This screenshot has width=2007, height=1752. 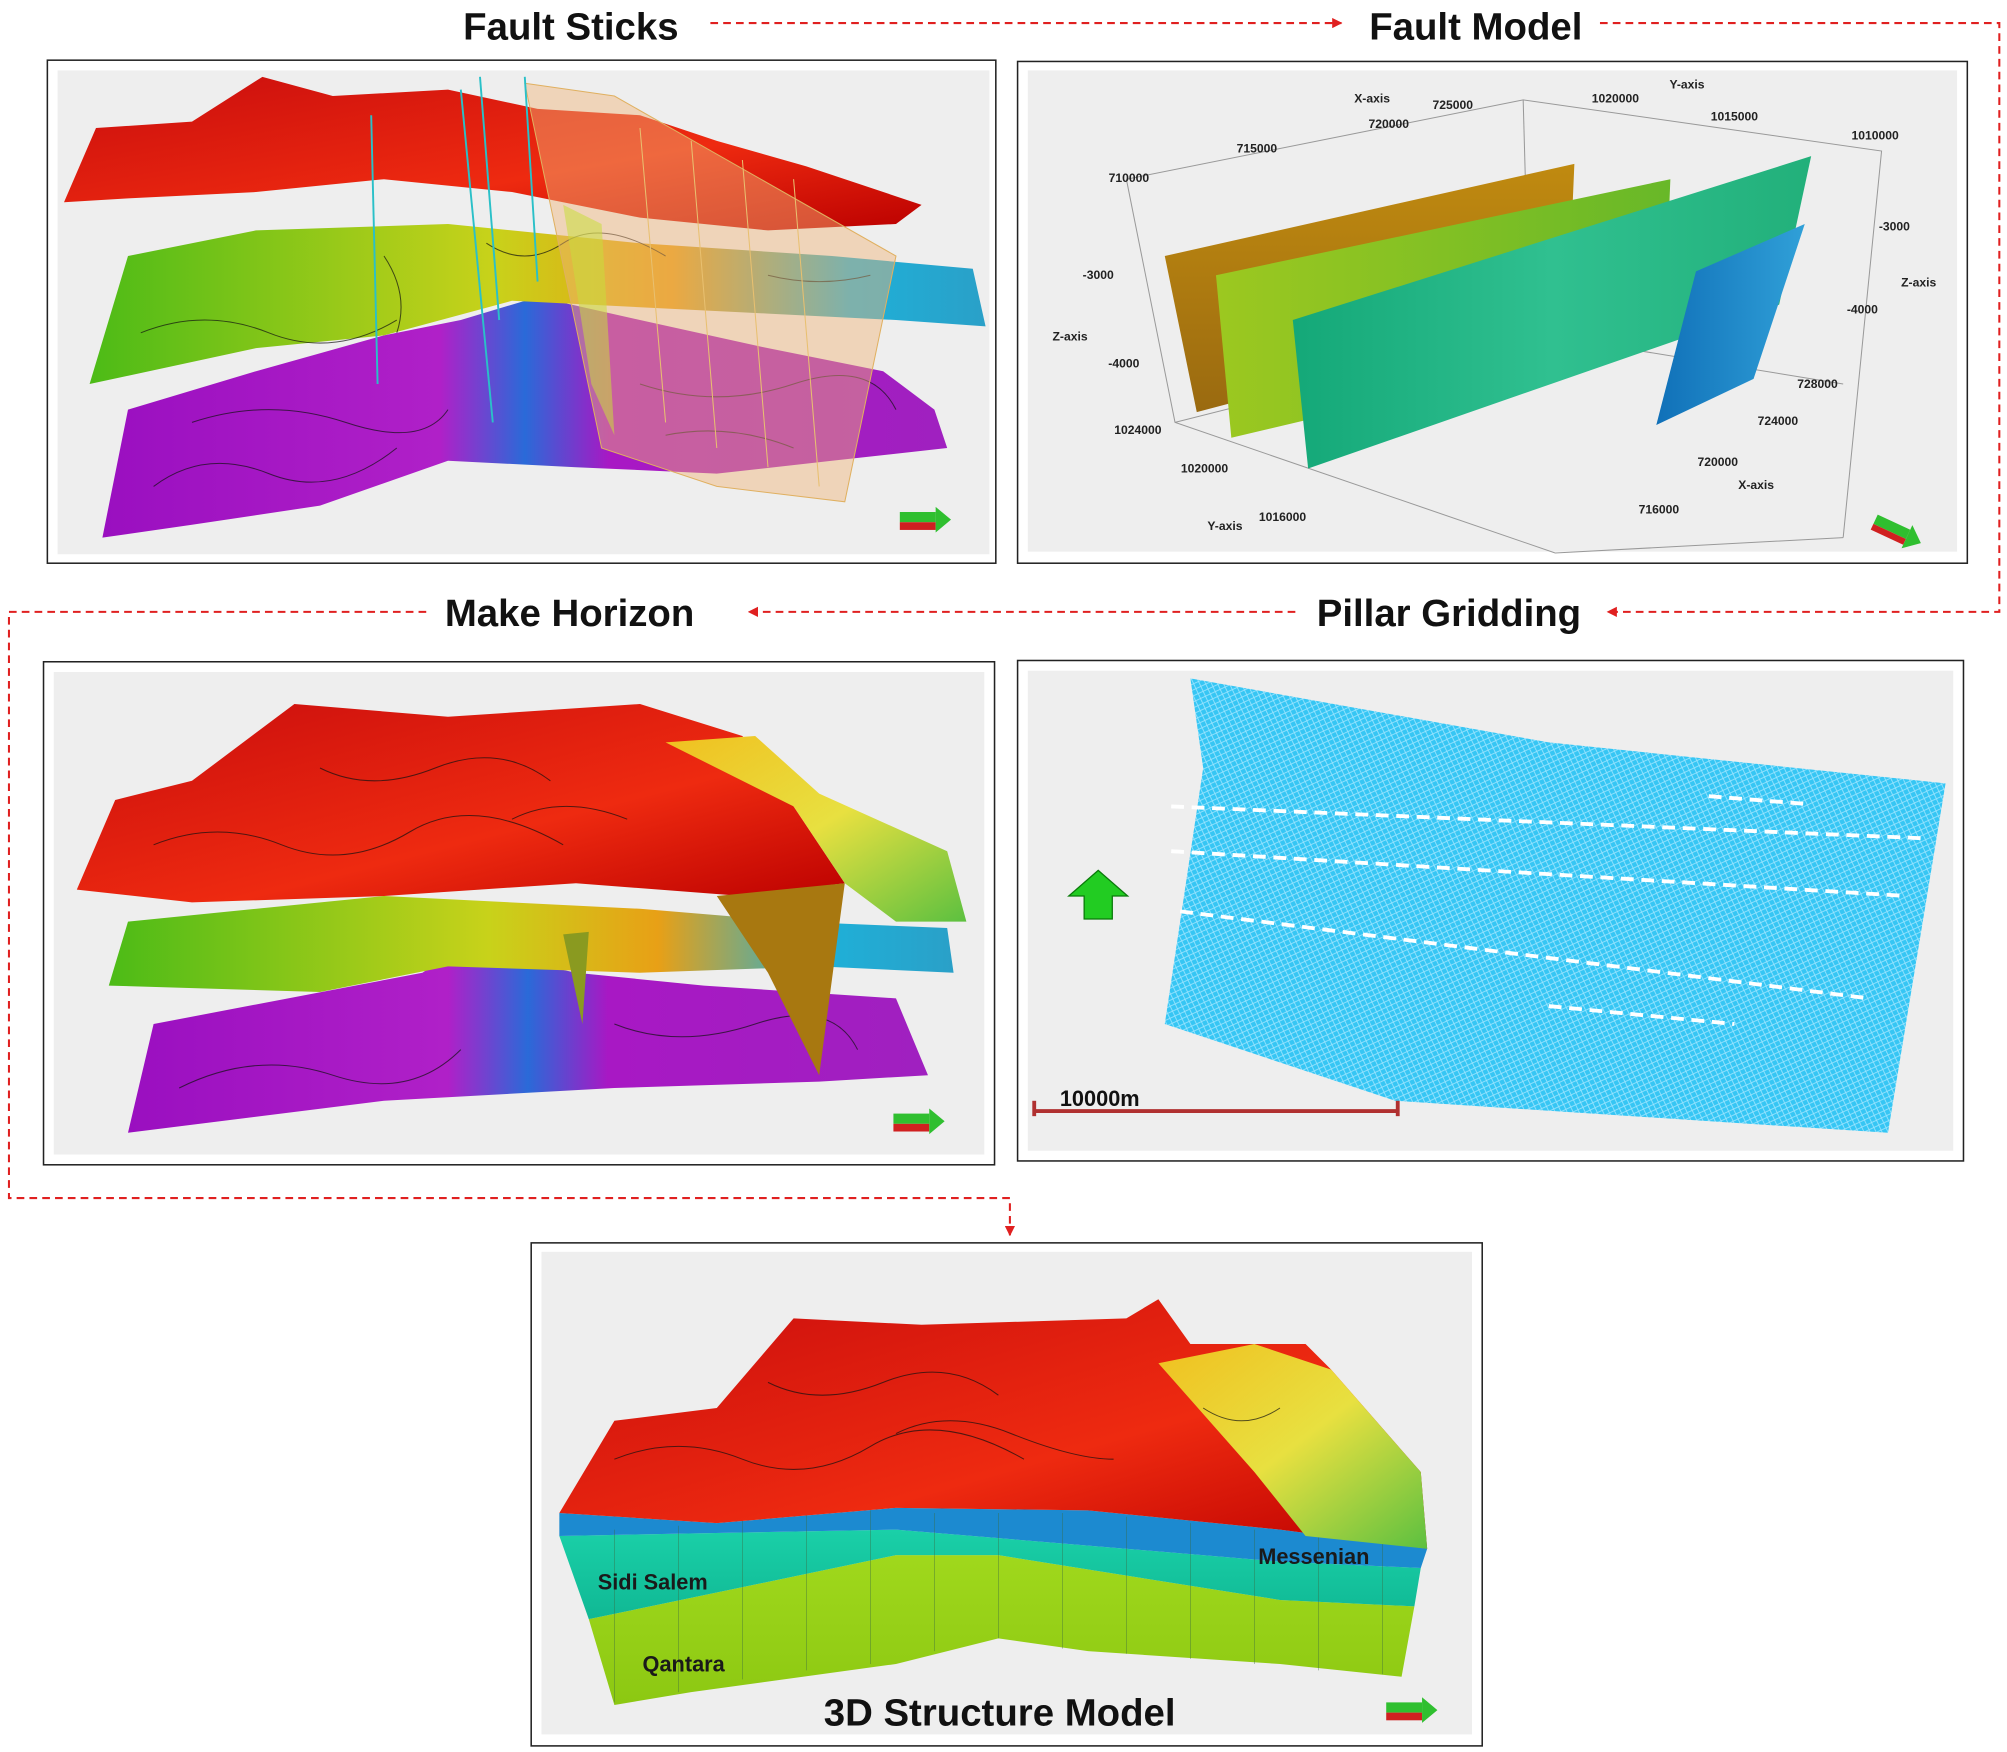 What do you see at coordinates (653, 1582) in the screenshot?
I see `formation-label: Sidi Salem` at bounding box center [653, 1582].